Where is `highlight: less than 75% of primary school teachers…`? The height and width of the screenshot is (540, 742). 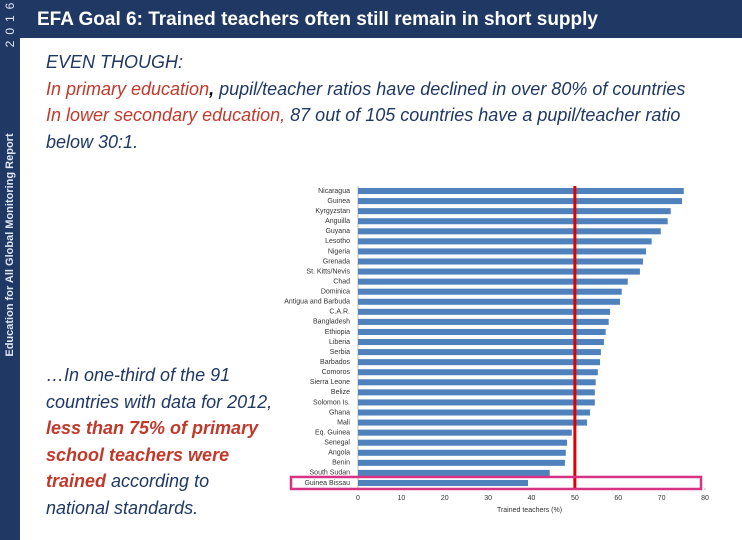
highlight: less than 75% of primary school teachers… is located at coordinates (152, 454).